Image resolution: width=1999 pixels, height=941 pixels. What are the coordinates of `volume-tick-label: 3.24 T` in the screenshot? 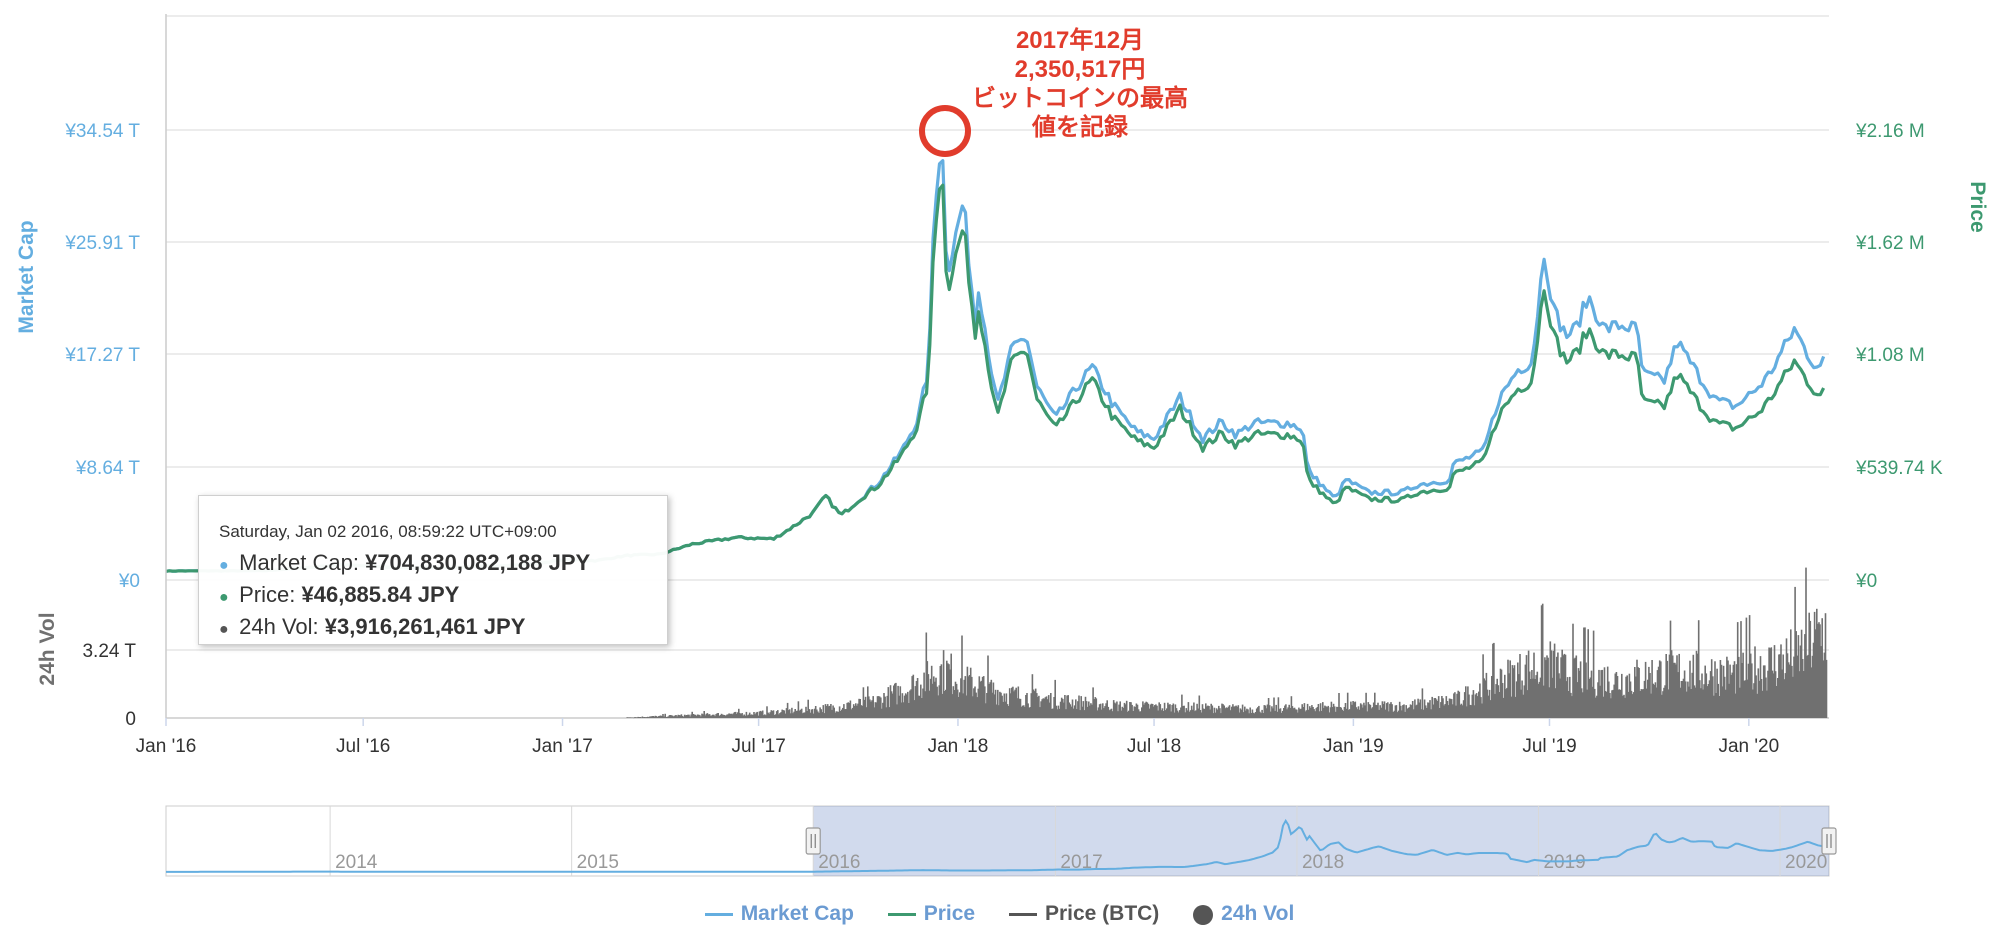 It's located at (109, 651).